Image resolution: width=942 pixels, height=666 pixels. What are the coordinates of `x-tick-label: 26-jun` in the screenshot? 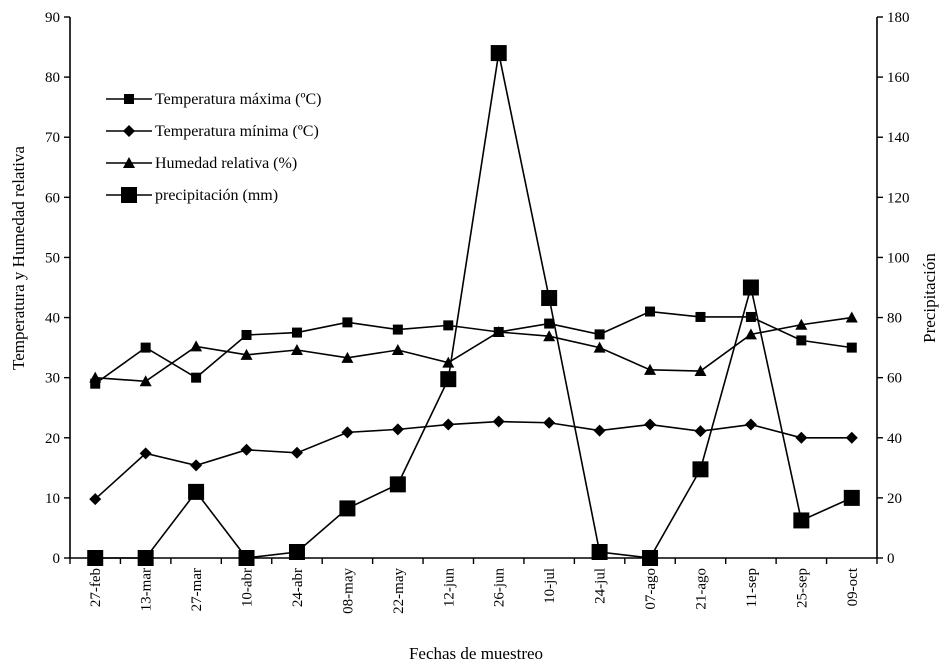 It's located at (500, 588).